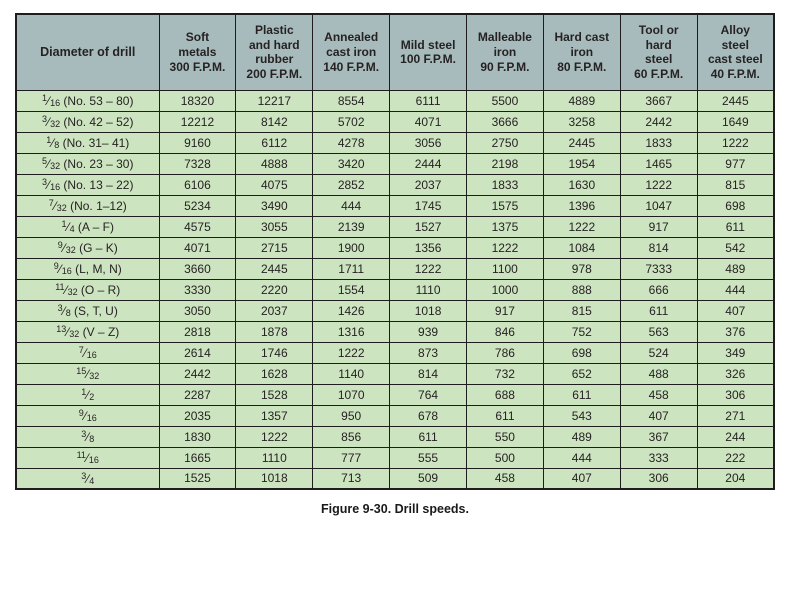 This screenshot has width=790, height=591. Describe the element at coordinates (87, 352) in the screenshot. I see `diameter-cell: 7⁄16` at that location.